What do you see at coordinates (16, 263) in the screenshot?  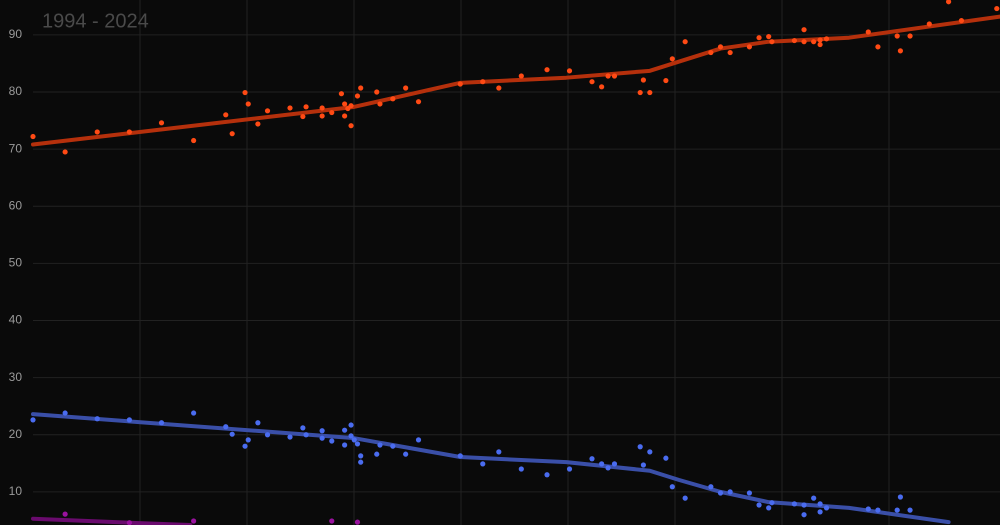 I see `y-tick-label: 50` at bounding box center [16, 263].